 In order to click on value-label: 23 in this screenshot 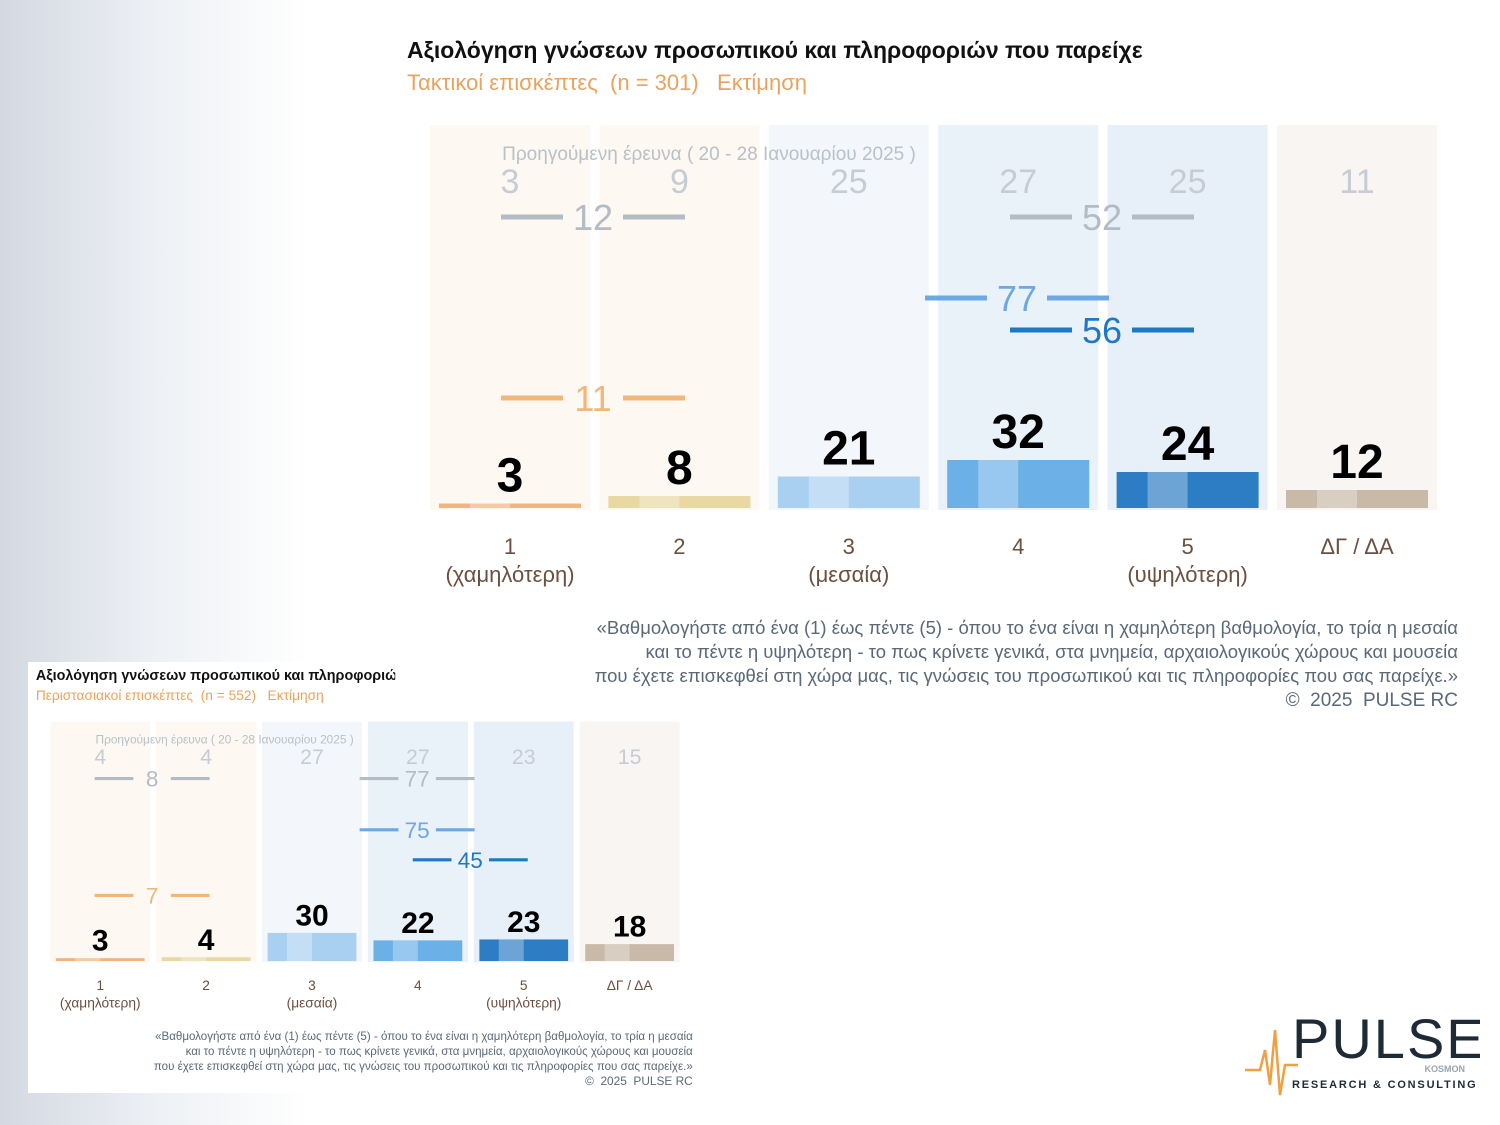, I will do `click(523, 922)`.